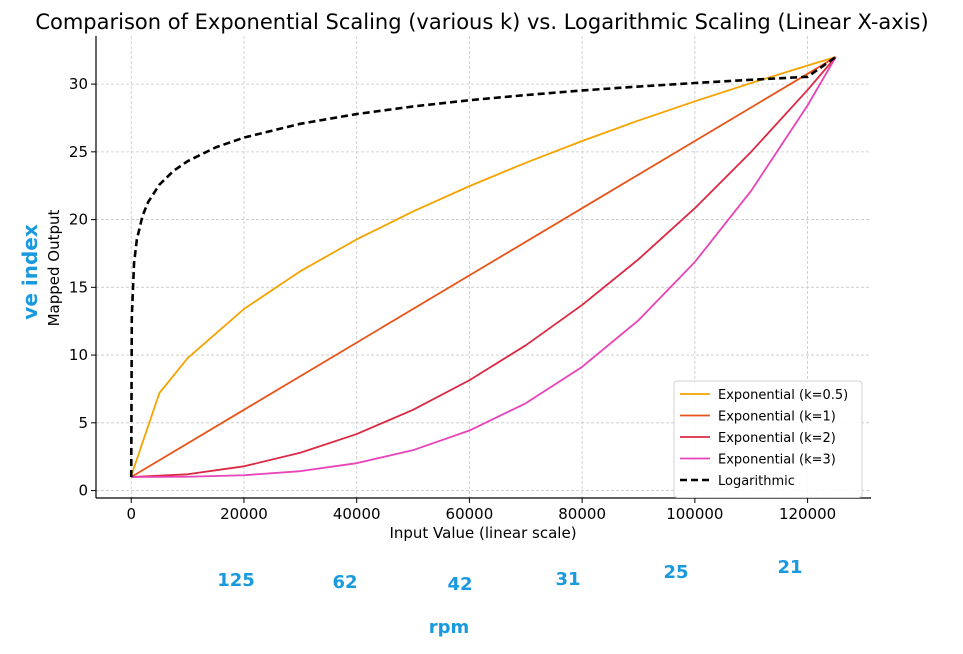 The image size is (963, 654). I want to click on bottom-annotation-value-3: 31, so click(567, 579).